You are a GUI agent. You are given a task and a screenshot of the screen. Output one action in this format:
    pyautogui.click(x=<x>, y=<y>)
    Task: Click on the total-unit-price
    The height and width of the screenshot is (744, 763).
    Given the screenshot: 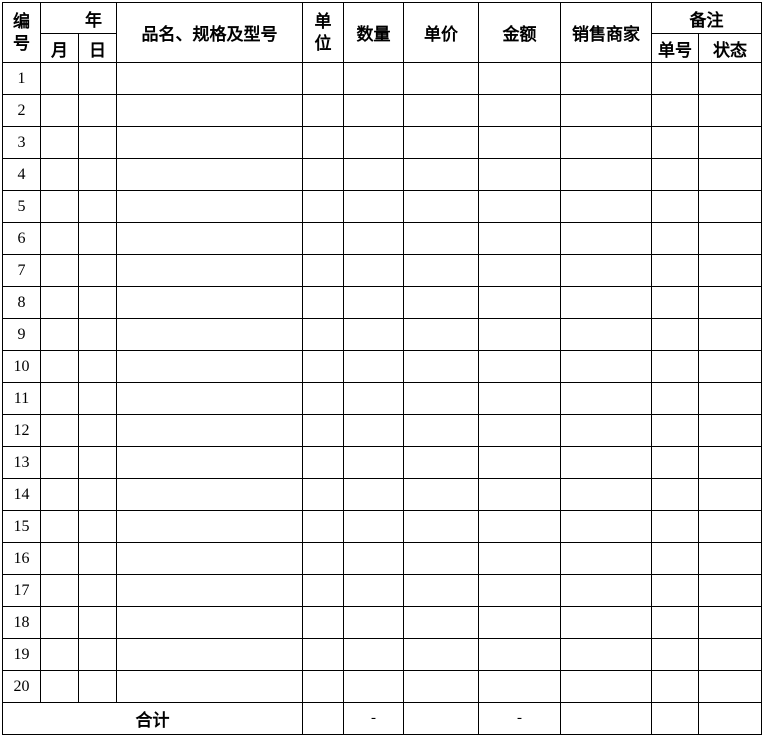 What is the action you would take?
    pyautogui.click(x=441, y=718)
    